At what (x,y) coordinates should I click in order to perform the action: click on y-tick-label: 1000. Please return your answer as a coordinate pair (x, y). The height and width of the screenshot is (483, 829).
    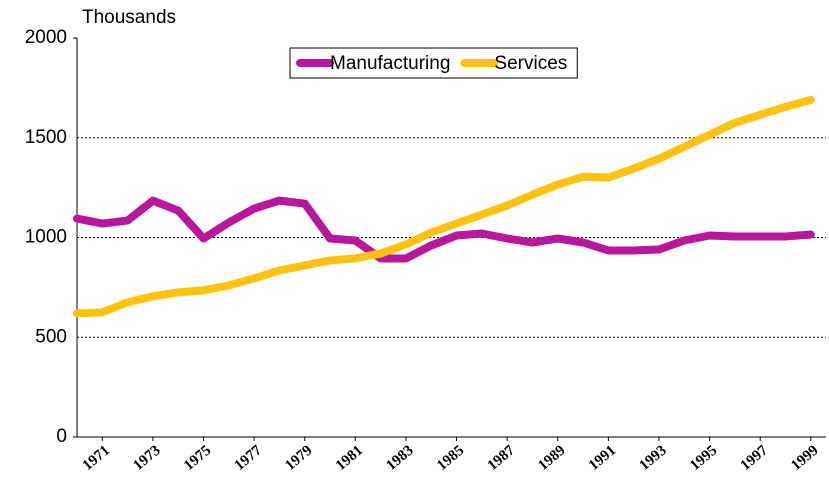
    Looking at the image, I should click on (46, 237).